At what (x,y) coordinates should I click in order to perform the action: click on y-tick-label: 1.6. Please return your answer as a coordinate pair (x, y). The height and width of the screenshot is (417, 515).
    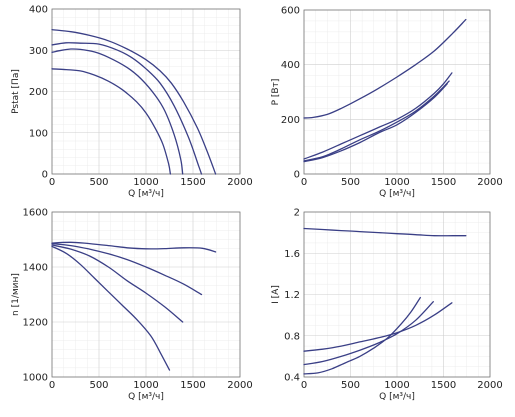
    Looking at the image, I should click on (292, 254).